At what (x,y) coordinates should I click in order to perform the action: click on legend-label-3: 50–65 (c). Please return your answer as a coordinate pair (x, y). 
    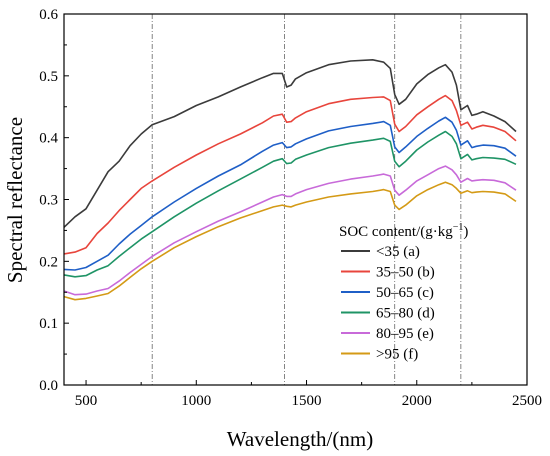
    Looking at the image, I should click on (405, 293).